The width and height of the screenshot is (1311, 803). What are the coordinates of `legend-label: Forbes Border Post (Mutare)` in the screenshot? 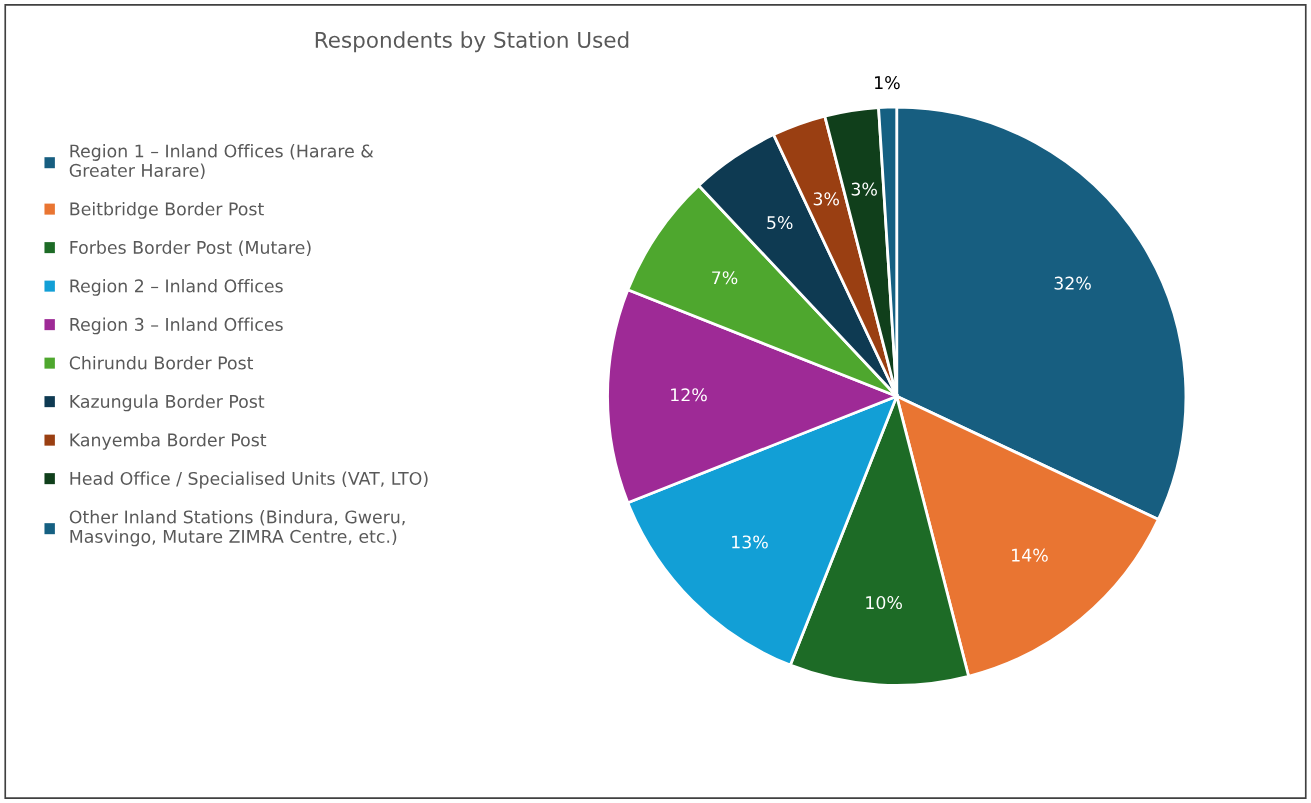 It's located at (190, 248).